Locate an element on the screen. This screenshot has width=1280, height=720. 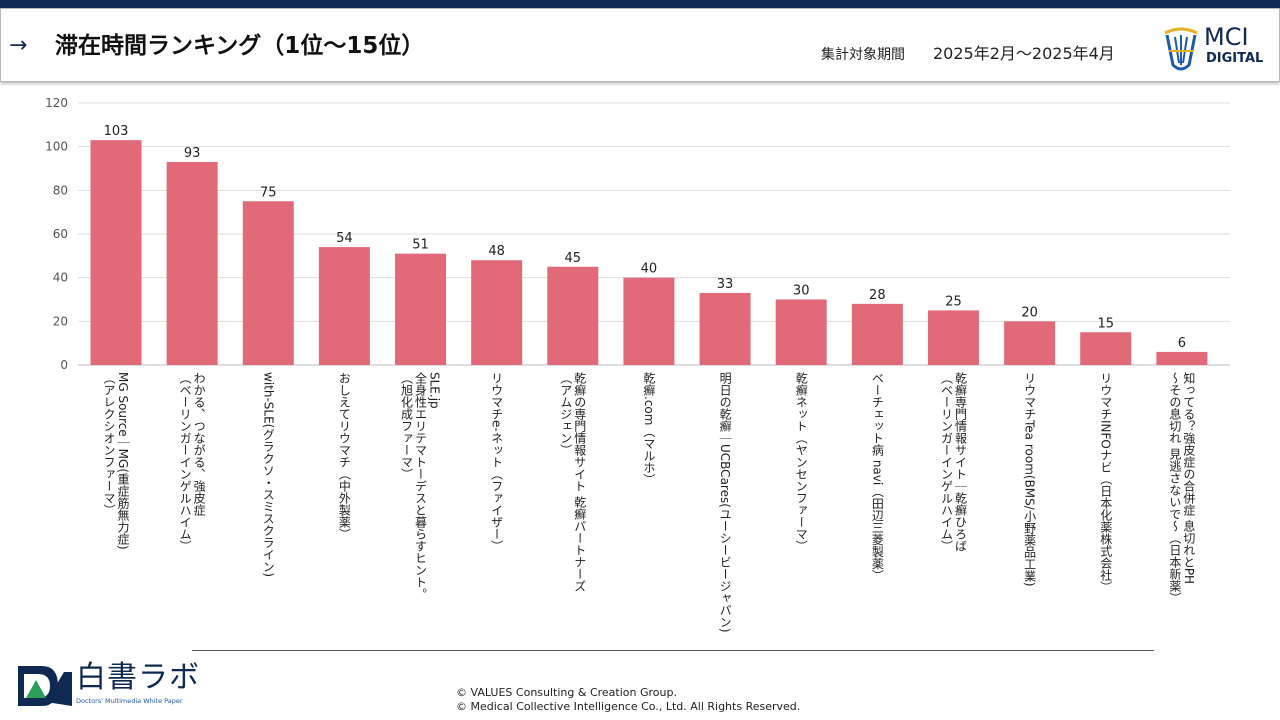
x-tick-label: 乾癬の専門情報サイト 乾癬パートナーズ （アムジェン） is located at coordinates (572, 482).